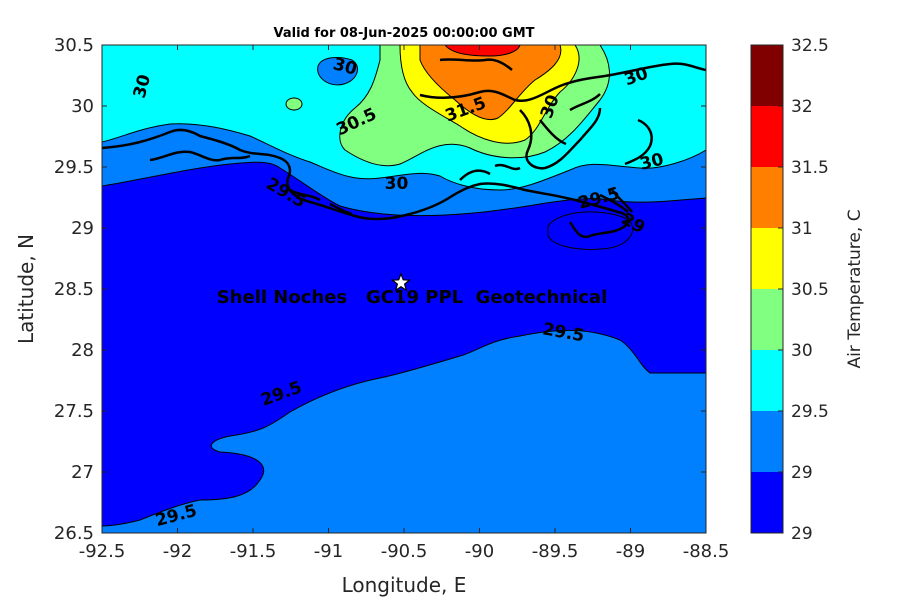  I want to click on colorbar-level-label: 29.5, so click(810, 412).